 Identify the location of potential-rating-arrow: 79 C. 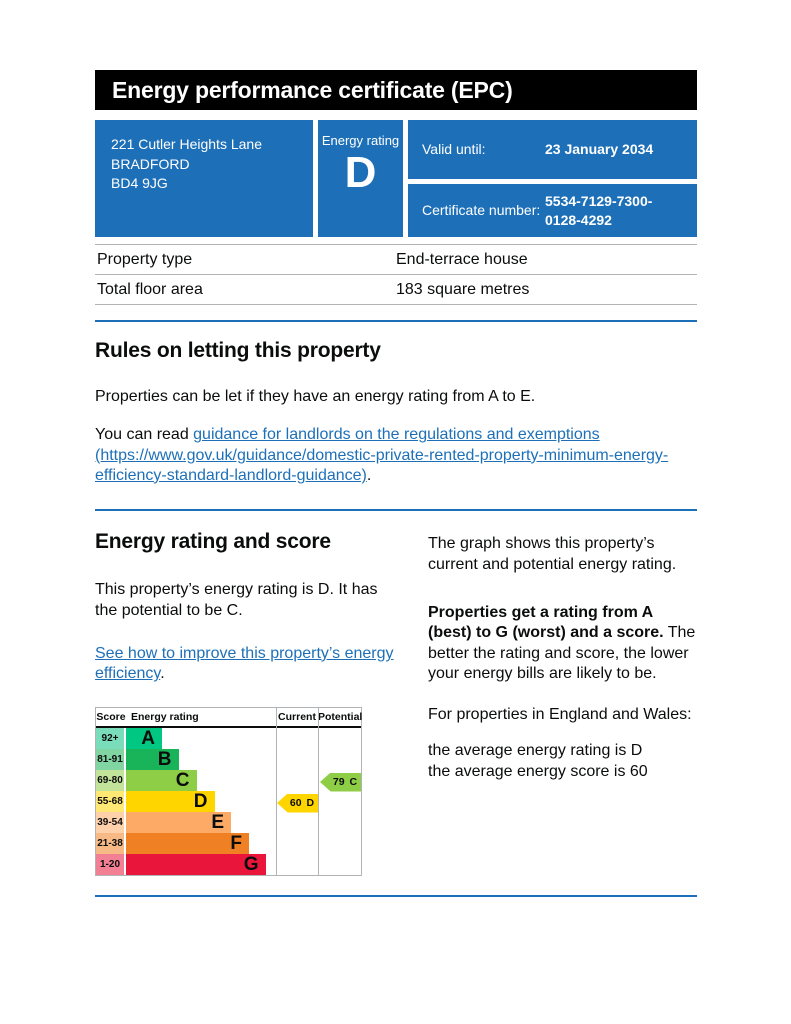
(340, 782).